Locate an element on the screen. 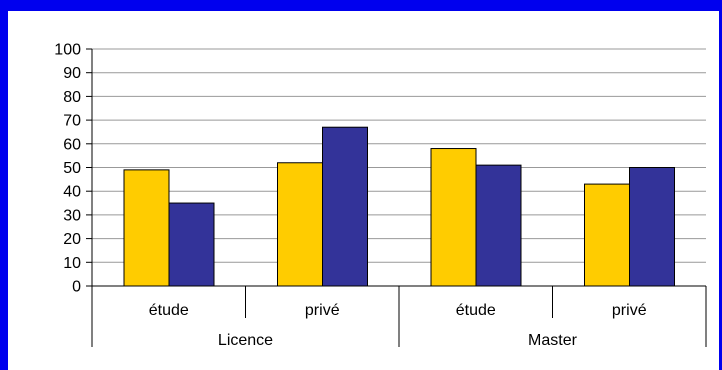 The width and height of the screenshot is (722, 370). y-tick-label: 50 is located at coordinates (72, 168).